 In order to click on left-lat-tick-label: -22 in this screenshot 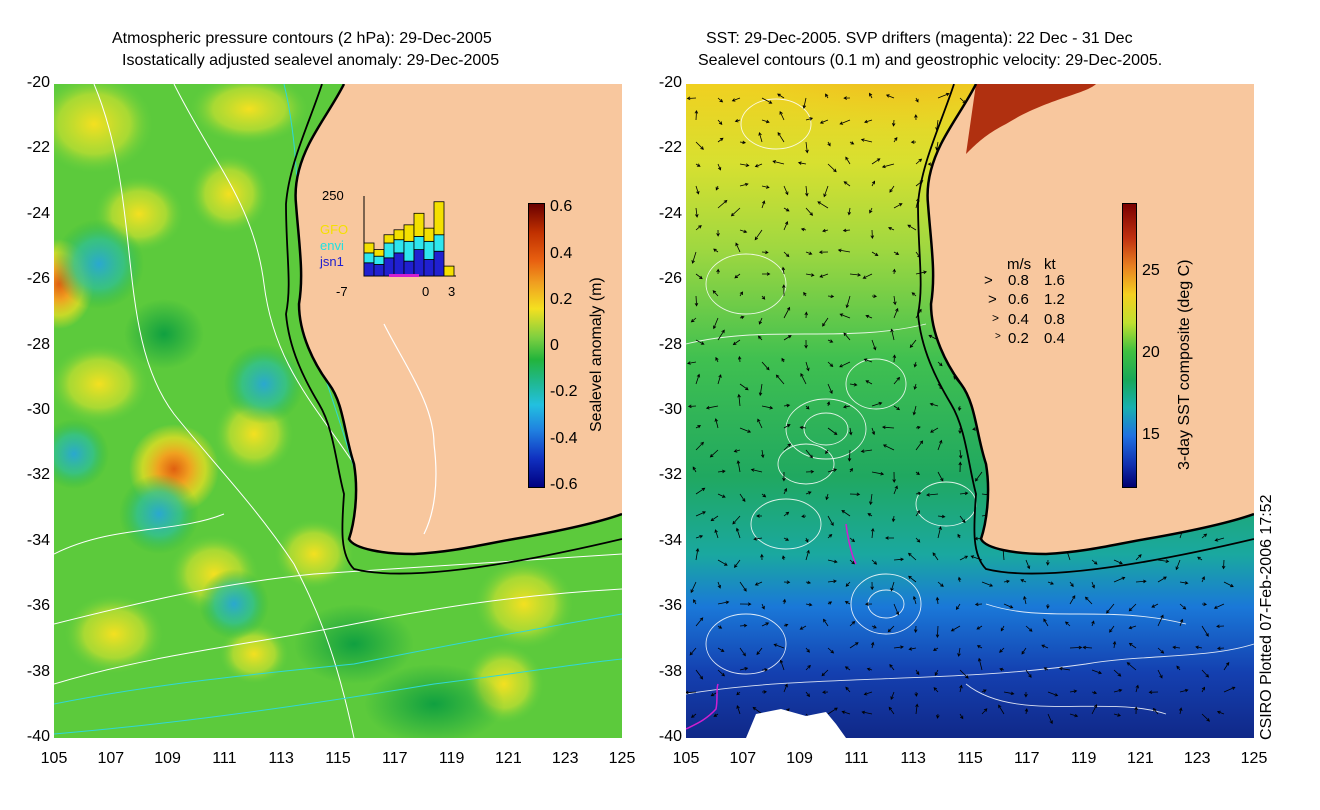, I will do `click(38, 148)`.